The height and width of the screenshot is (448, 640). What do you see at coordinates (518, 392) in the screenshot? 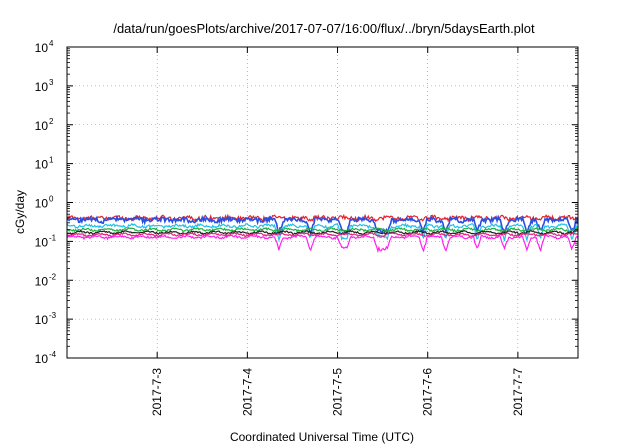
I see `x-tick-label: 2017-7-7` at bounding box center [518, 392].